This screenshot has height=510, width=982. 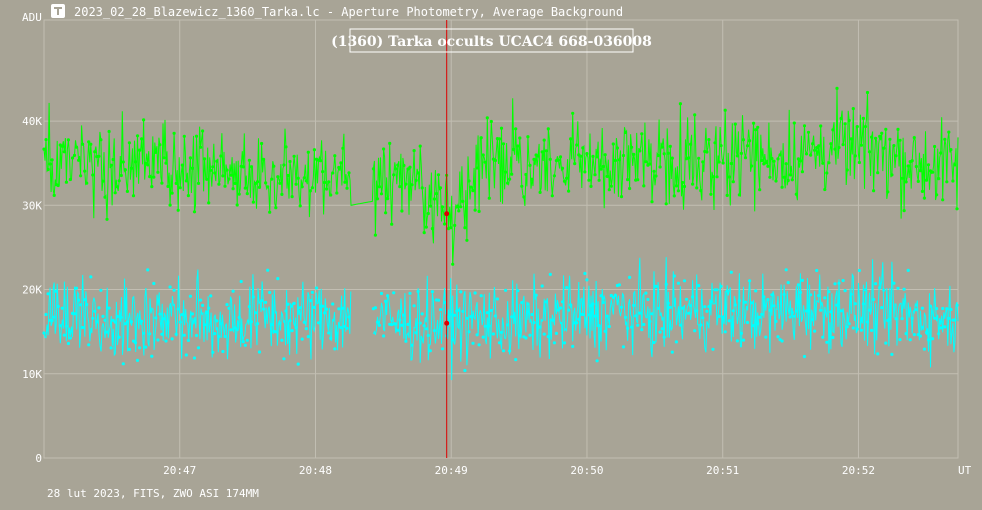 What do you see at coordinates (58, 11) in the screenshot?
I see `app-icon` at bounding box center [58, 11].